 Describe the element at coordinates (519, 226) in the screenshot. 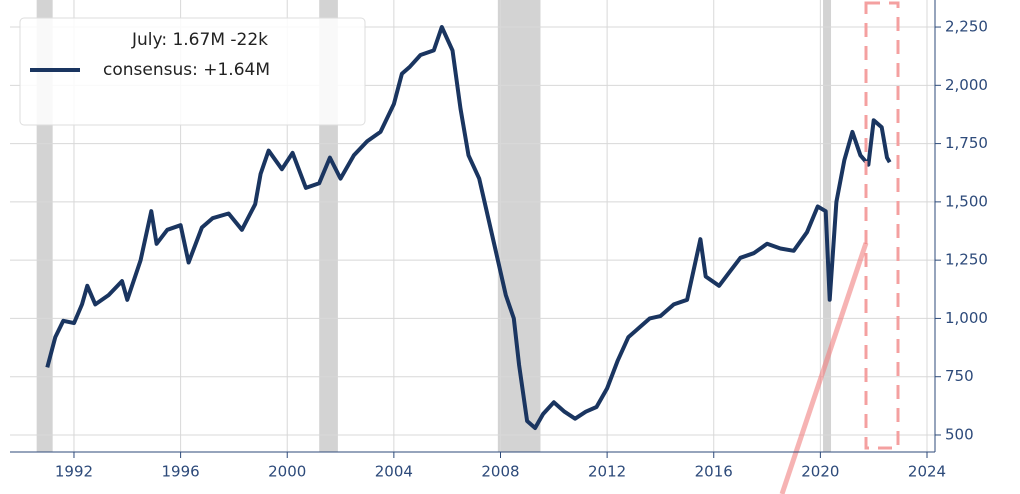

I see `recession-band` at that location.